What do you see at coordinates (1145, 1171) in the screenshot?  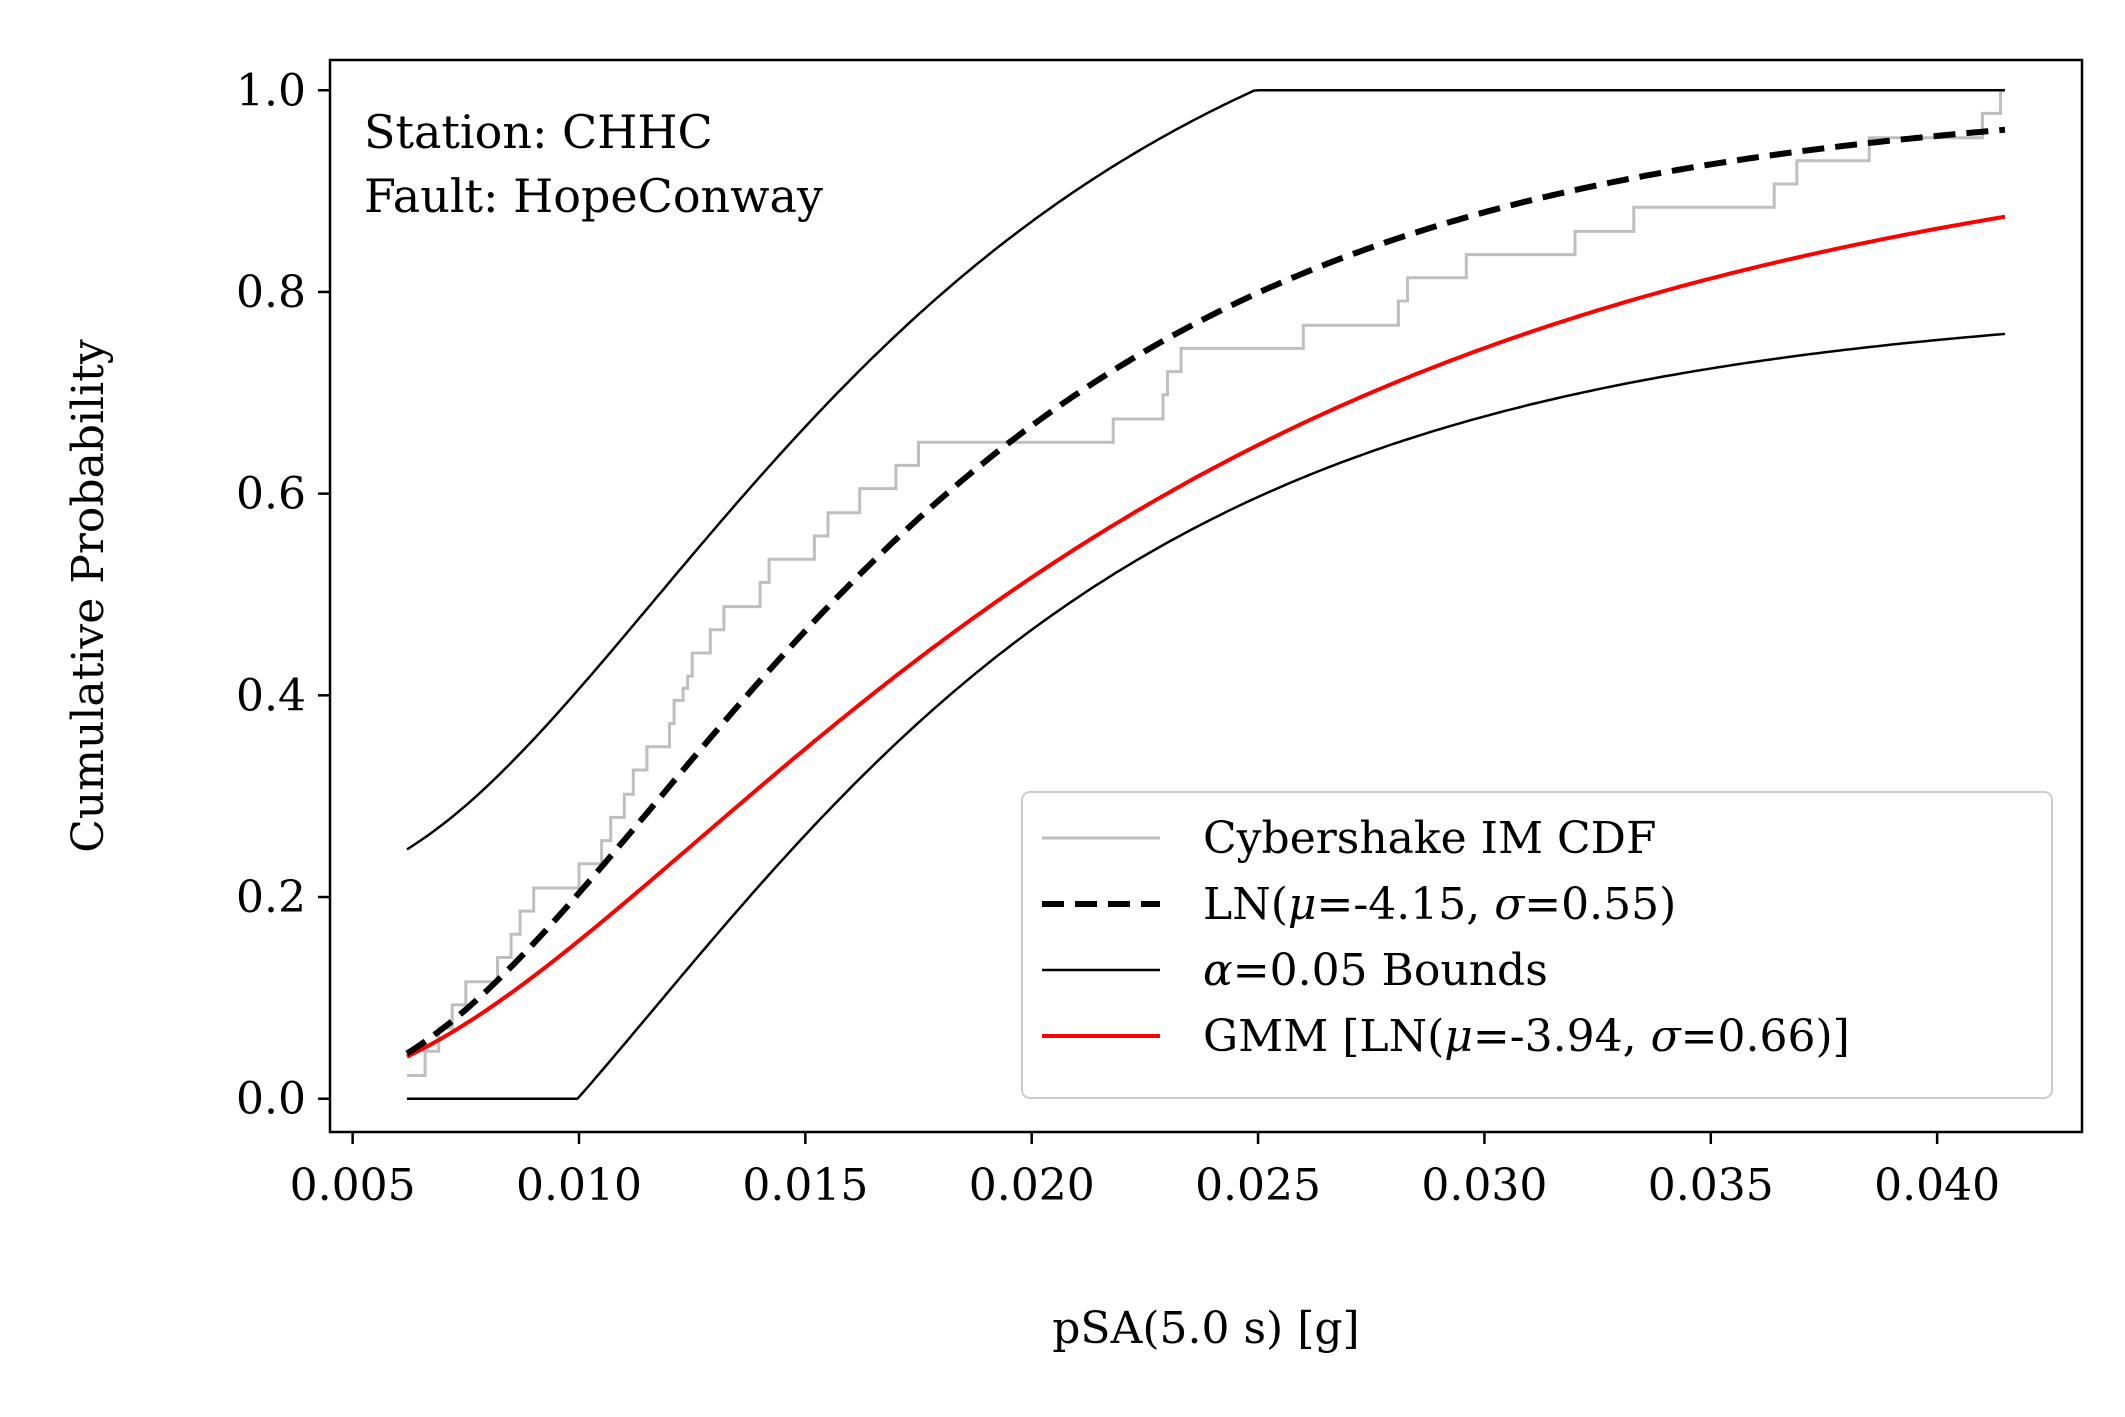 I see `x-axis: 0.005 0.010 0.015 0.020 0.025 0.030 0.035 0.040` at bounding box center [1145, 1171].